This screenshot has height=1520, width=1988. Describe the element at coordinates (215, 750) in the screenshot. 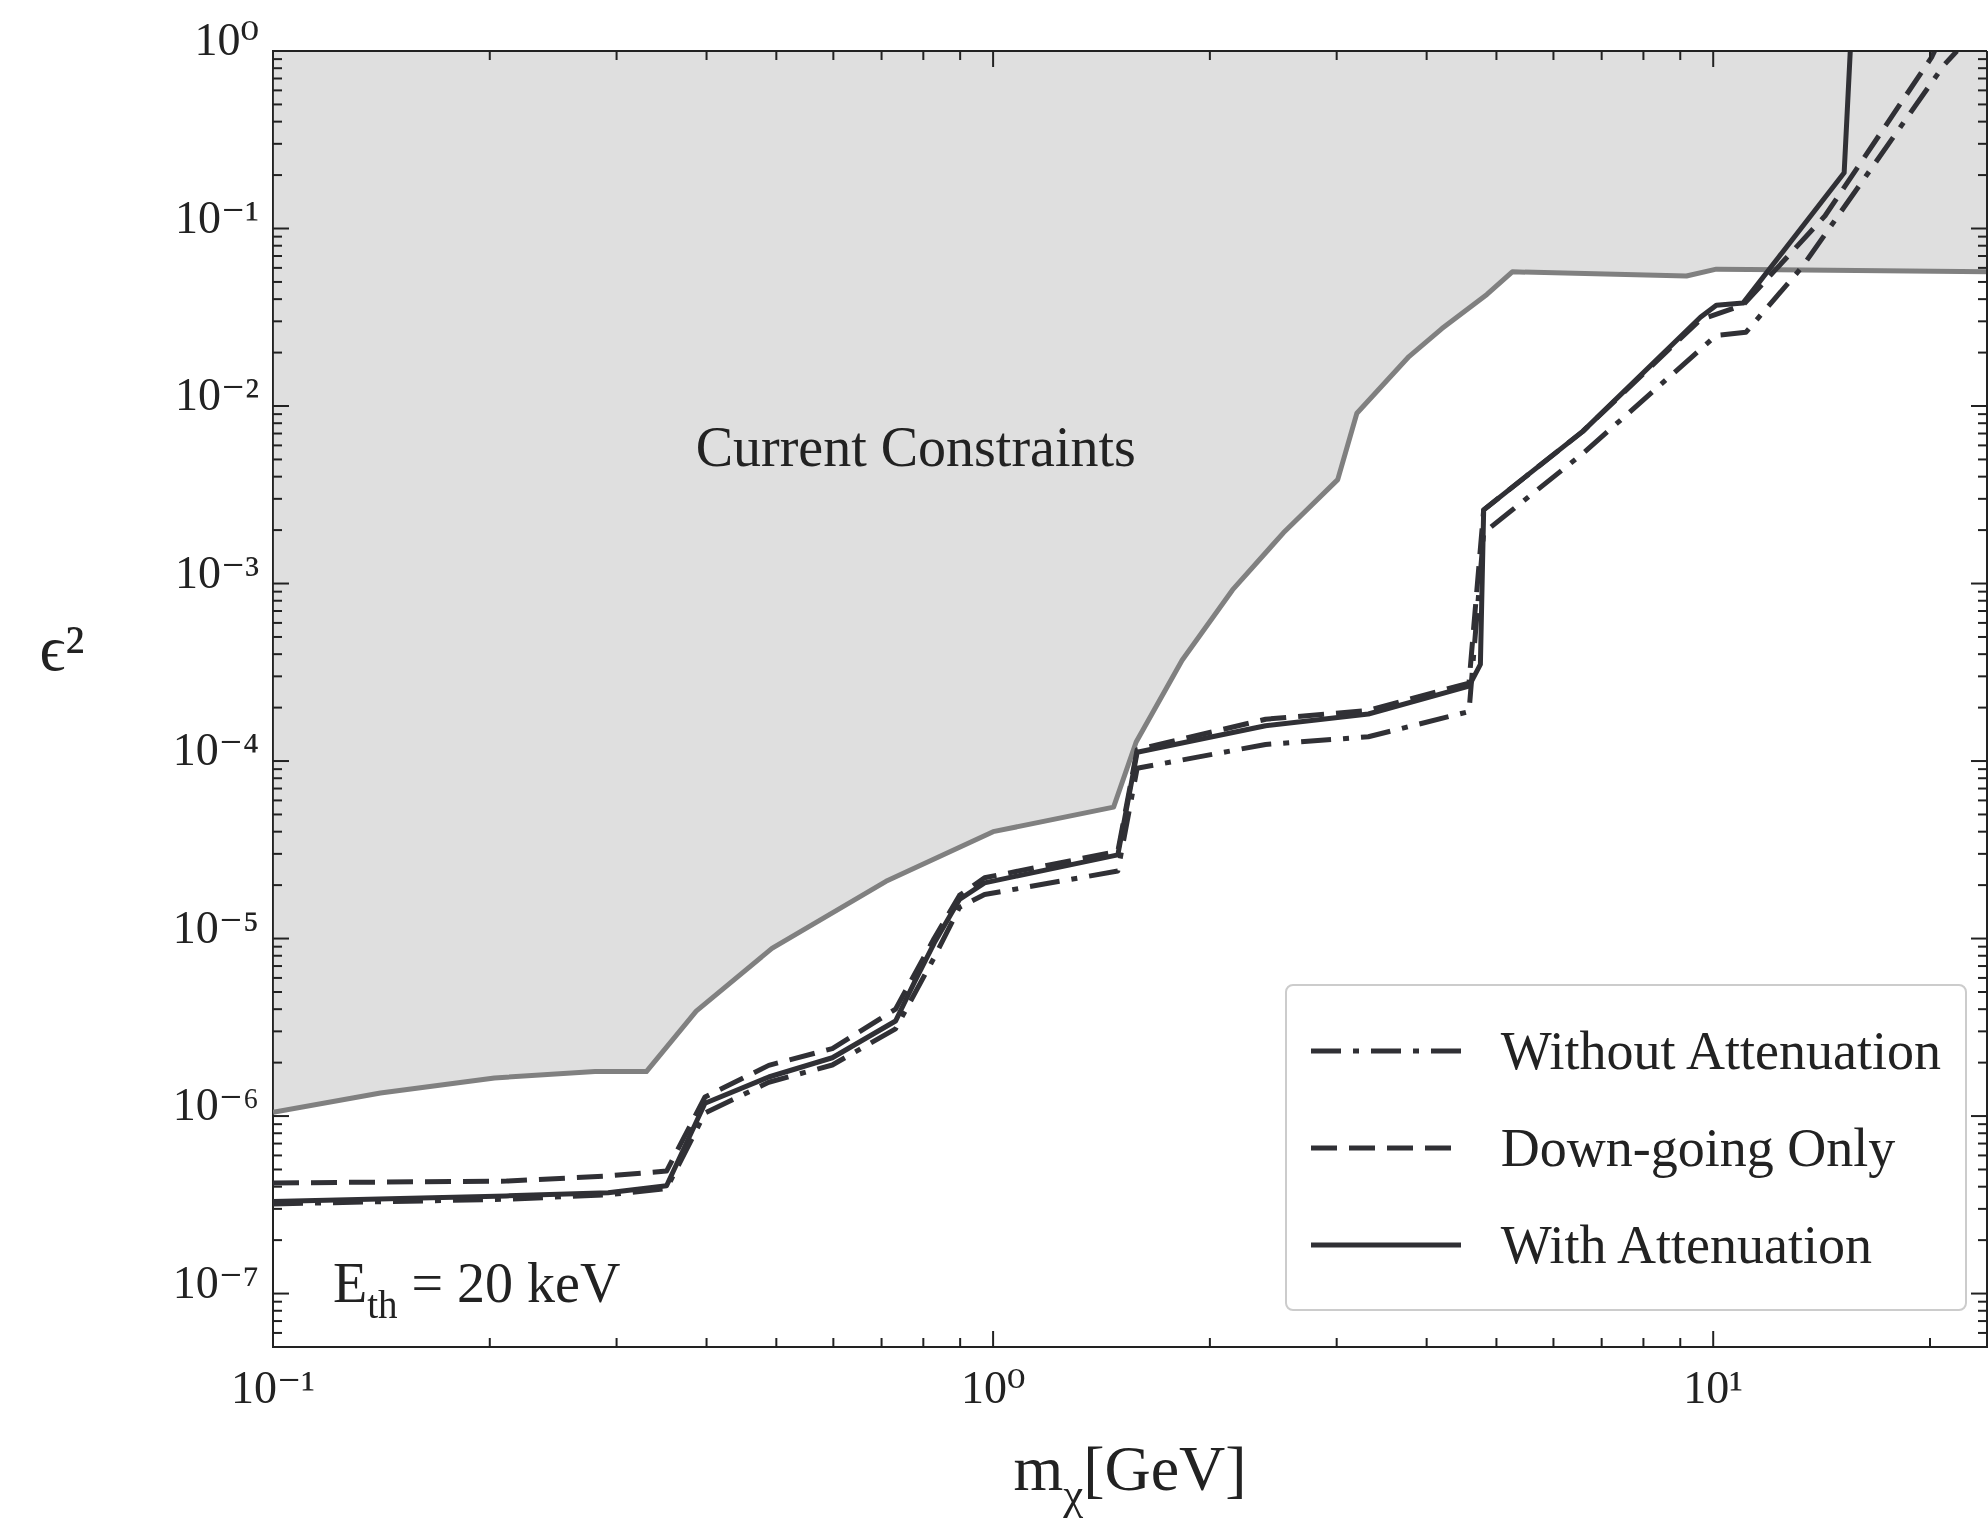

I see `y-tick-label: 10⁻⁴` at that location.